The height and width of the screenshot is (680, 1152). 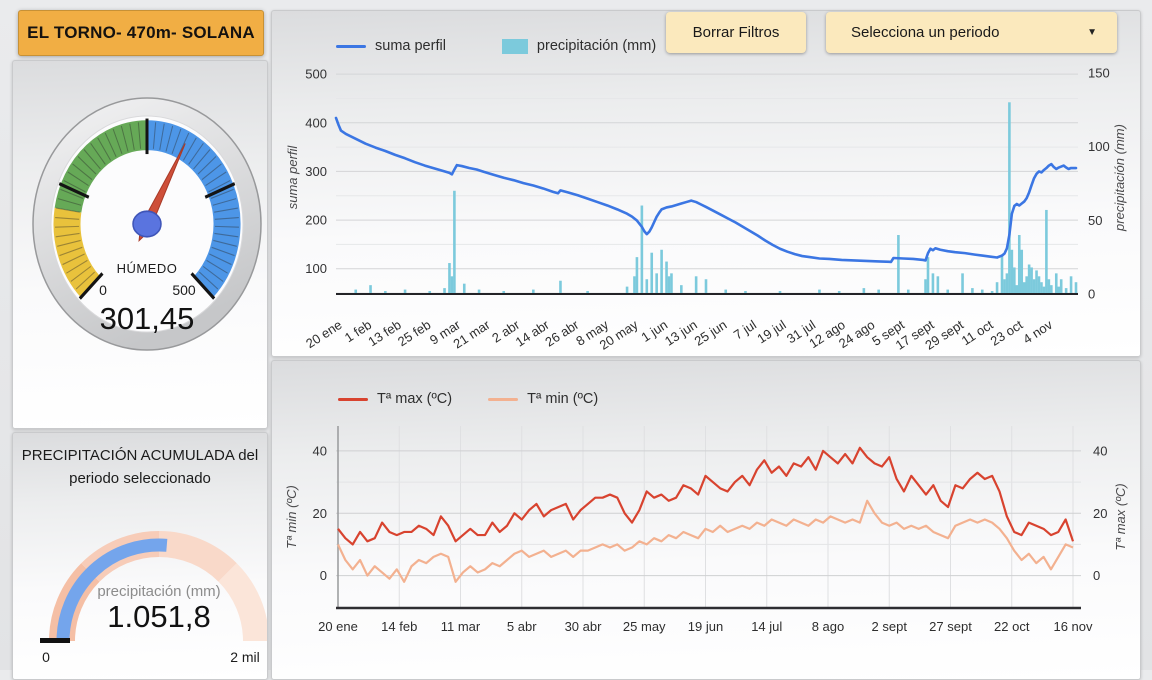 What do you see at coordinates (766, 626) in the screenshot?
I see `svg-text: 14 jul` at bounding box center [766, 626].